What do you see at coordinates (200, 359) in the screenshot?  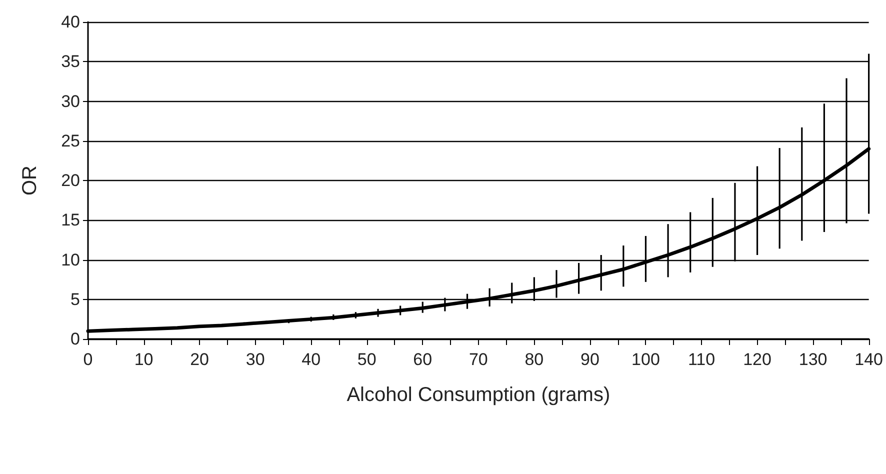 I see `x-tick-label: 20` at bounding box center [200, 359].